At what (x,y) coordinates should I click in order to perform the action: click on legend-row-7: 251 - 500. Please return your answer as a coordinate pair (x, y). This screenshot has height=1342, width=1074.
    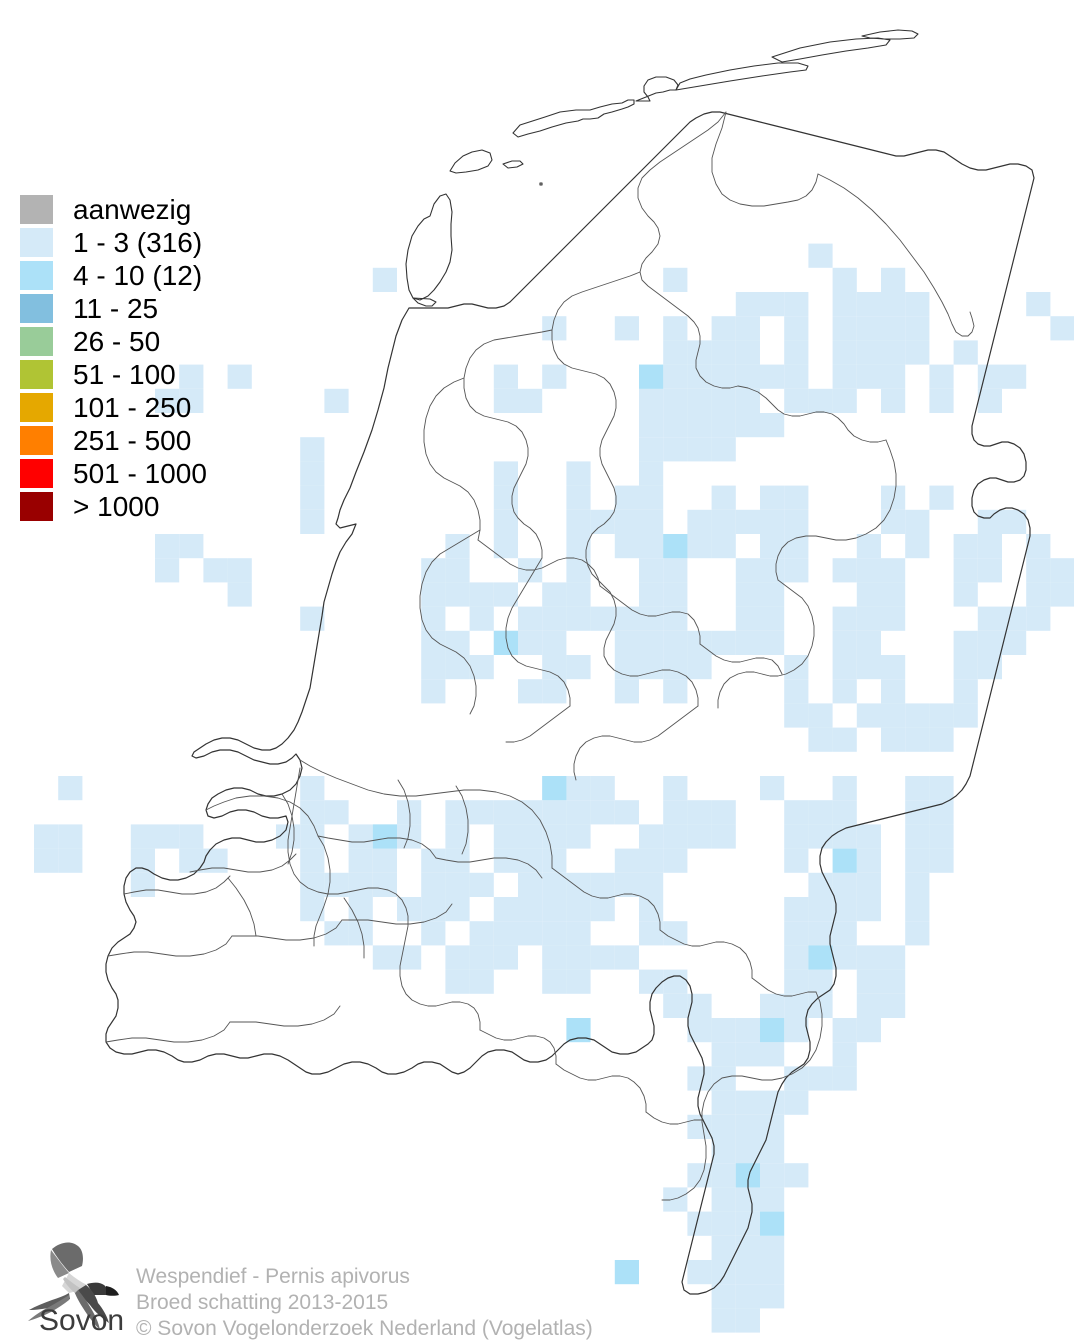
    Looking at the image, I should click on (145, 440).